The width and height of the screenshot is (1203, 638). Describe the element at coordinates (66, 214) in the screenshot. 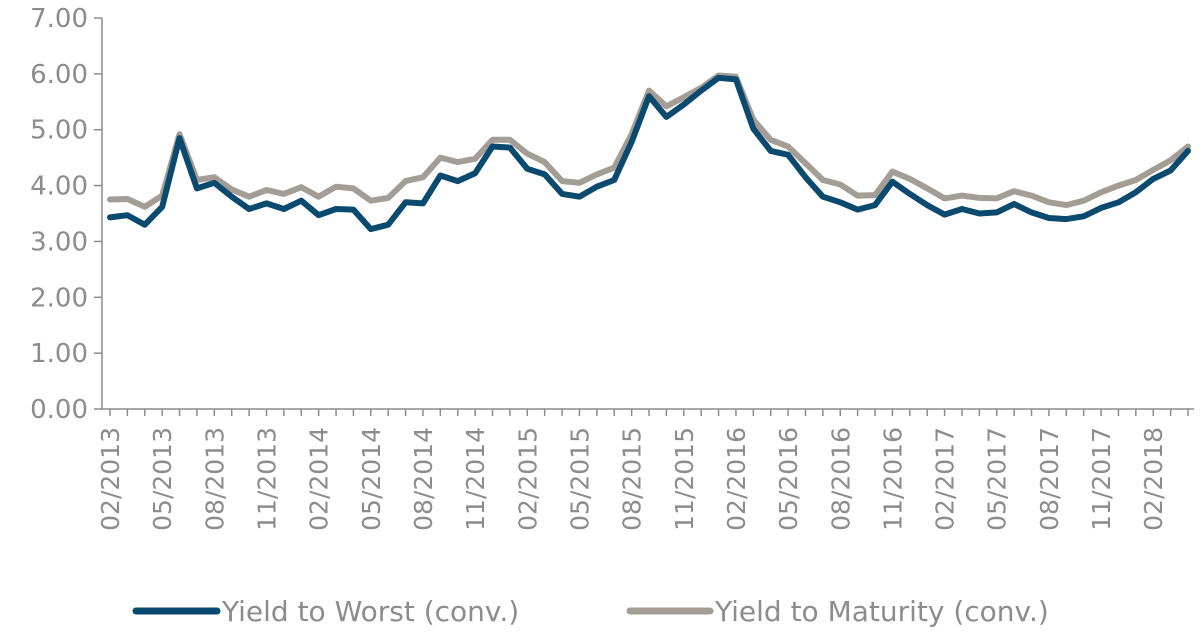

I see `y-axis-ticks: 0.00 1.00 2.00 3.00 4.00 5.00 6.00 7.00` at that location.